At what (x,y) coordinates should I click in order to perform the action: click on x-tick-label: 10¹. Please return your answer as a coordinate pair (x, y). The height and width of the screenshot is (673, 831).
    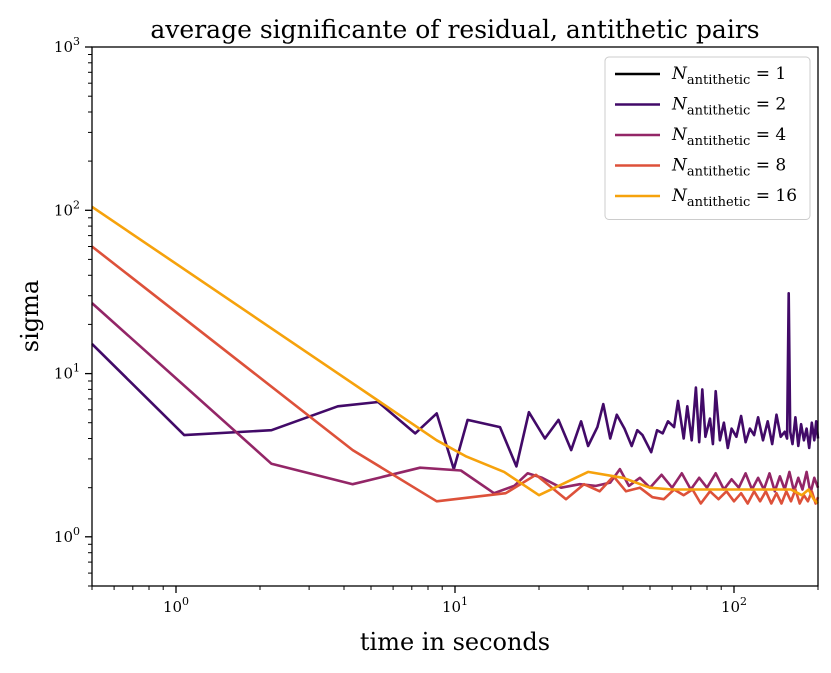
    Looking at the image, I should click on (455, 605).